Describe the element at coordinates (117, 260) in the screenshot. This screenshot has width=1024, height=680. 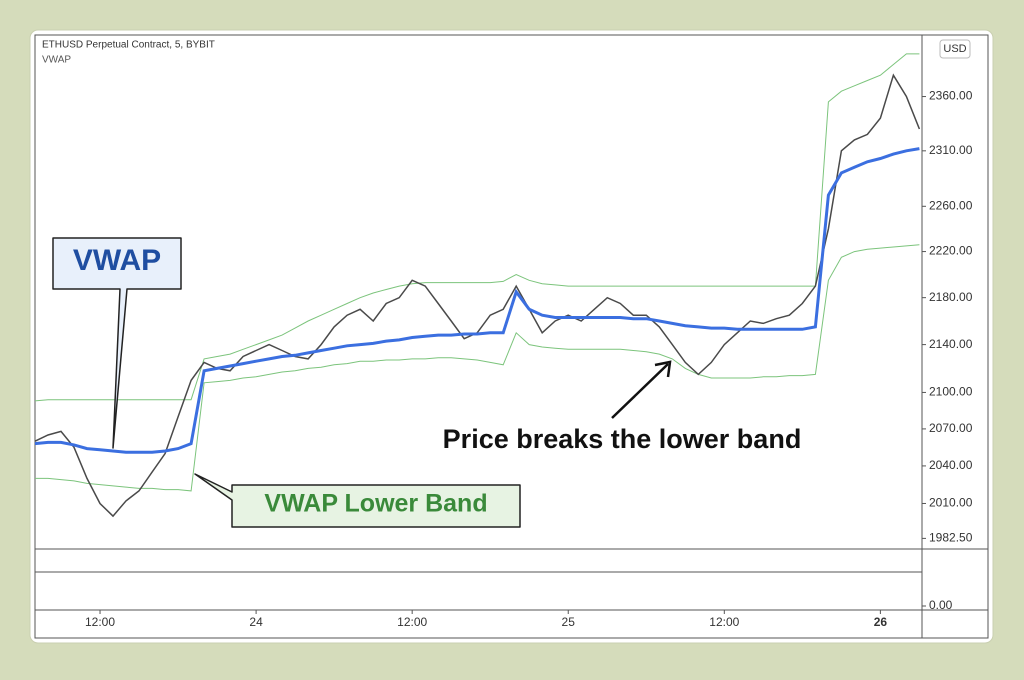
I see `callout-text: VWAP` at that location.